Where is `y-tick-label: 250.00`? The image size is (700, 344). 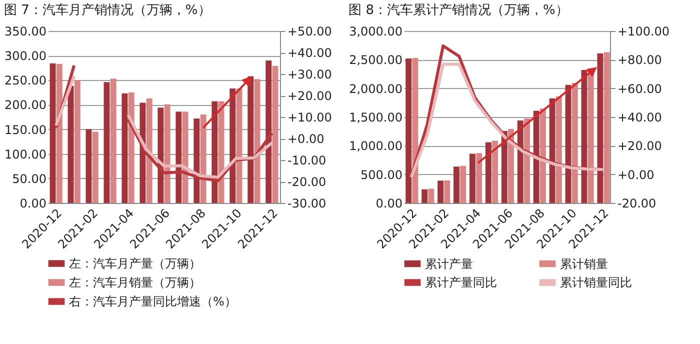 y-tick-label: 250.00 is located at coordinates (25, 81).